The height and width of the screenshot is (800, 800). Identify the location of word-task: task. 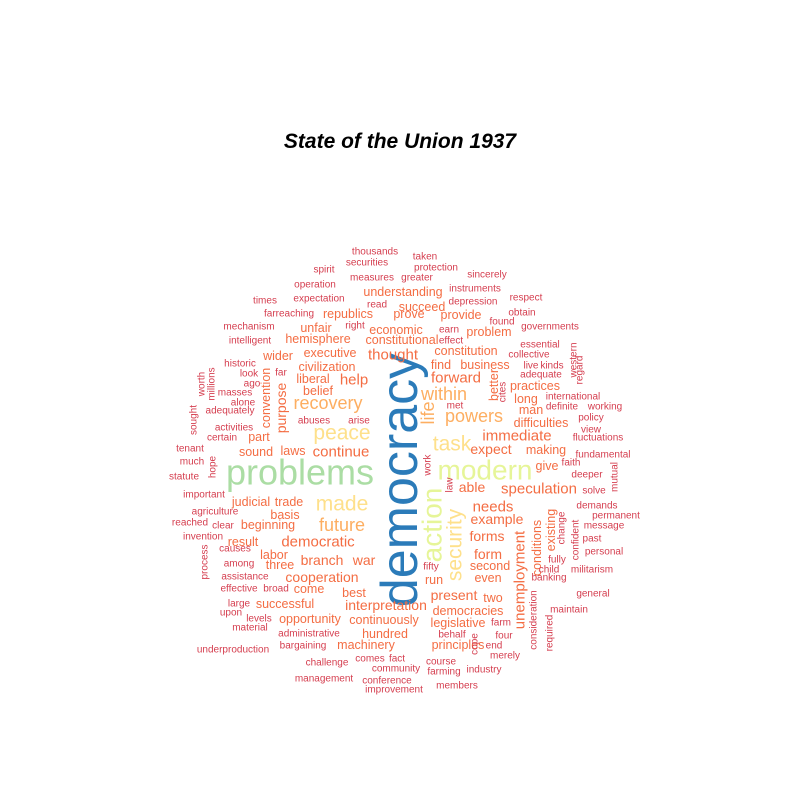
(452, 444).